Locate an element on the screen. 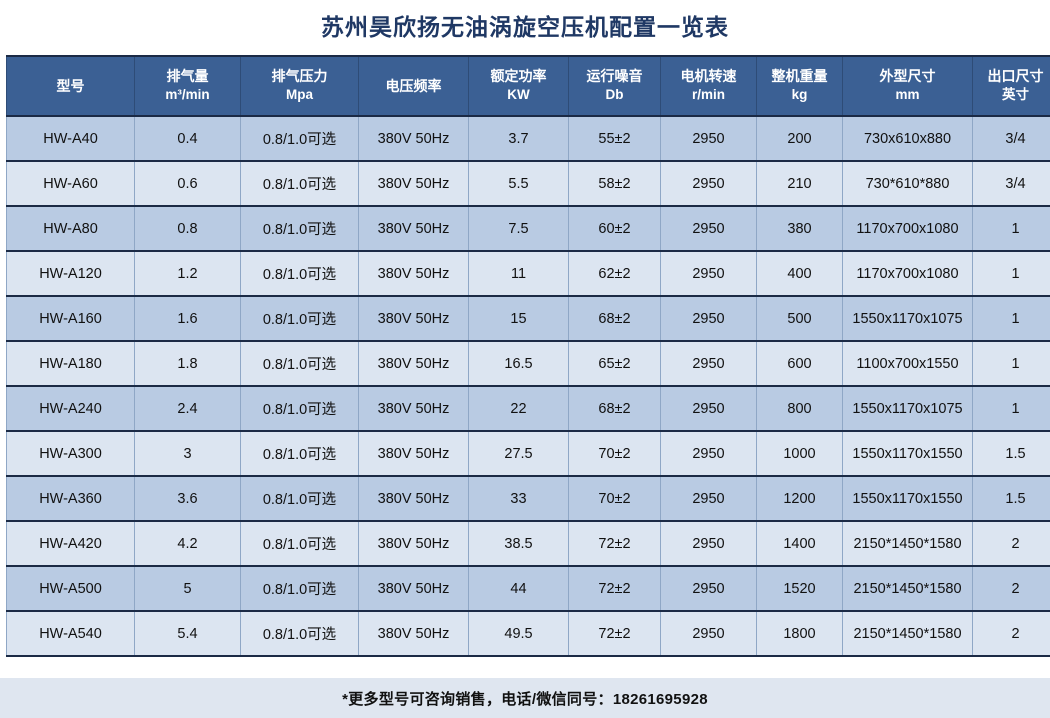 This screenshot has width=1050, height=718. column-header-1: 排气量 m³/min is located at coordinates (187, 86).